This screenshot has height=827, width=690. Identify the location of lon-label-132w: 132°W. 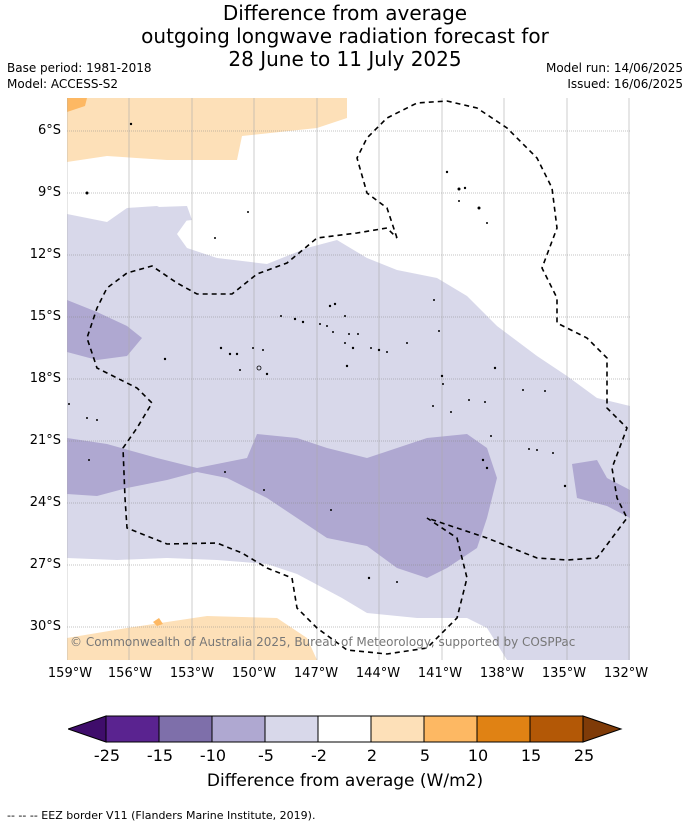
(626, 673).